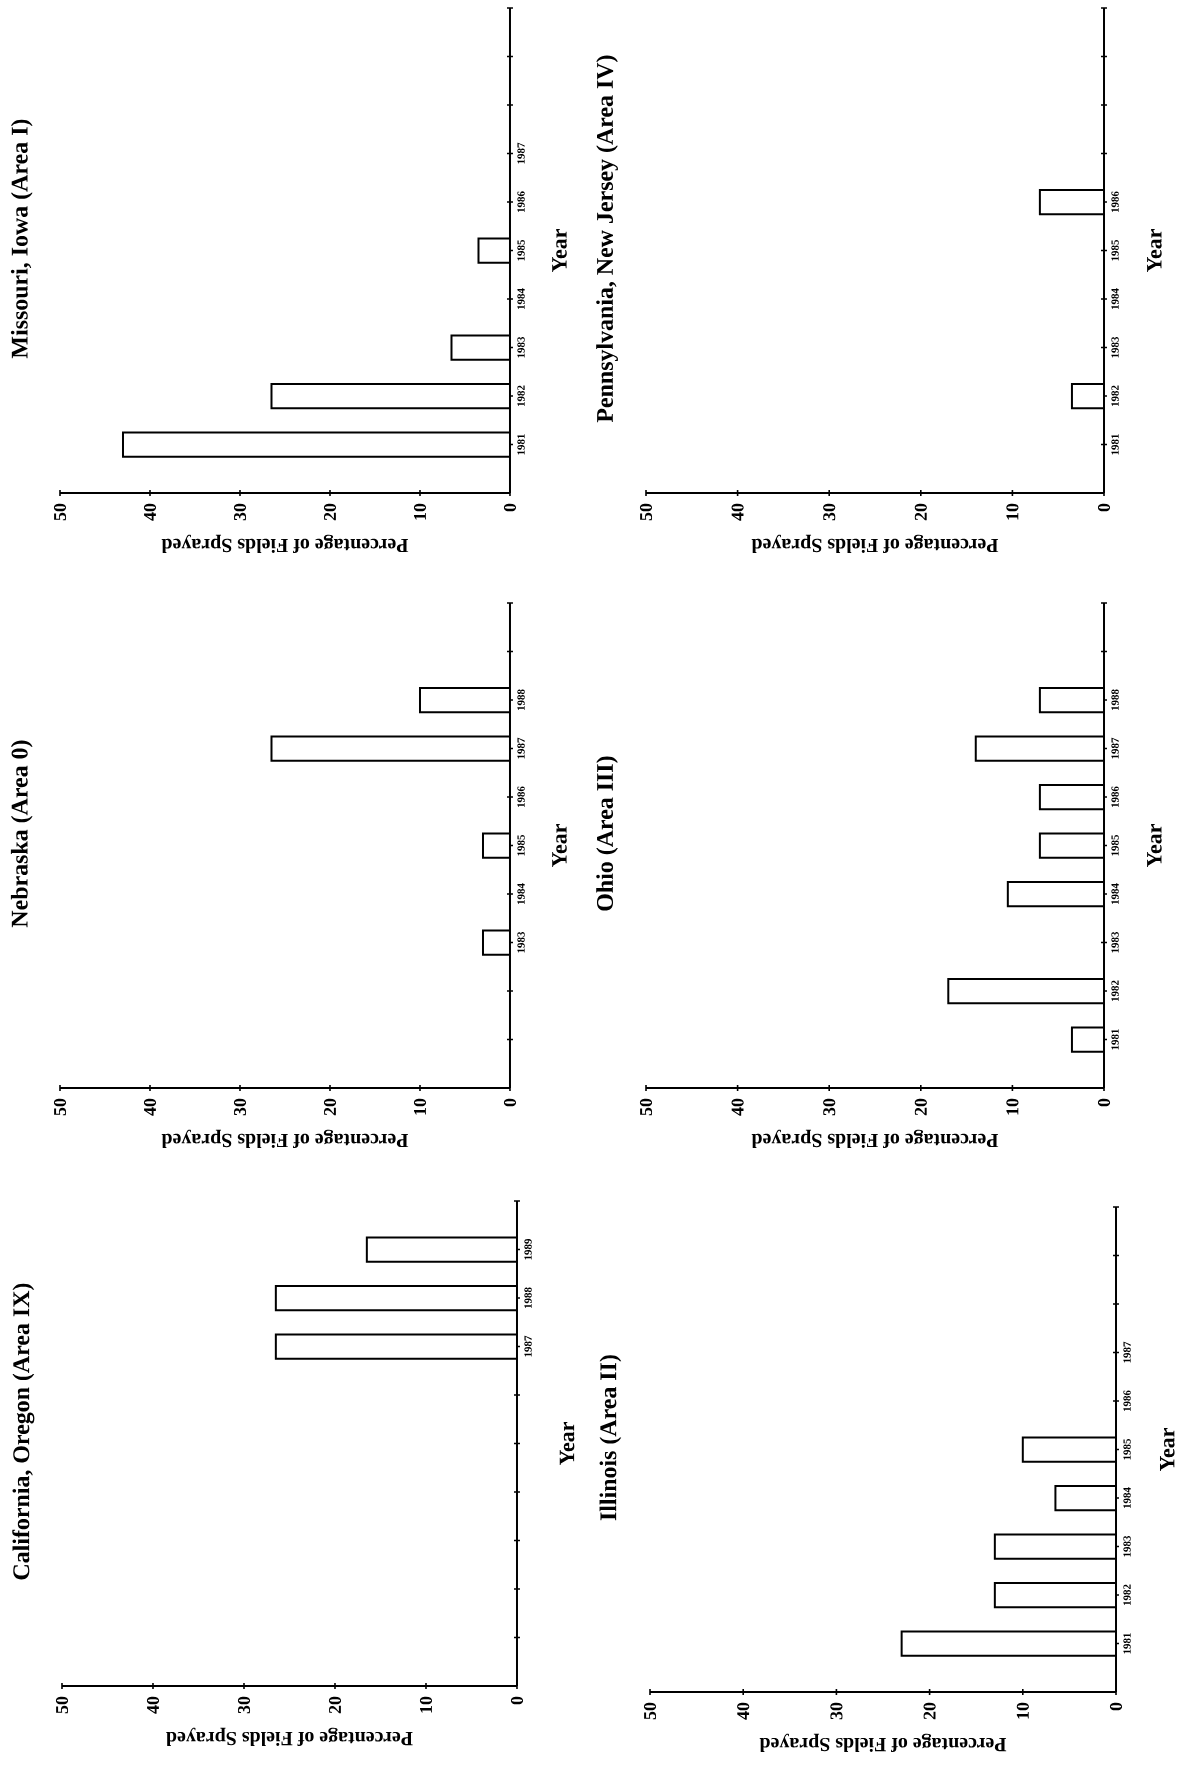 Image resolution: width=1178 pixels, height=1771 pixels. I want to click on text: Nebraska (Area 0), so click(21, 834).